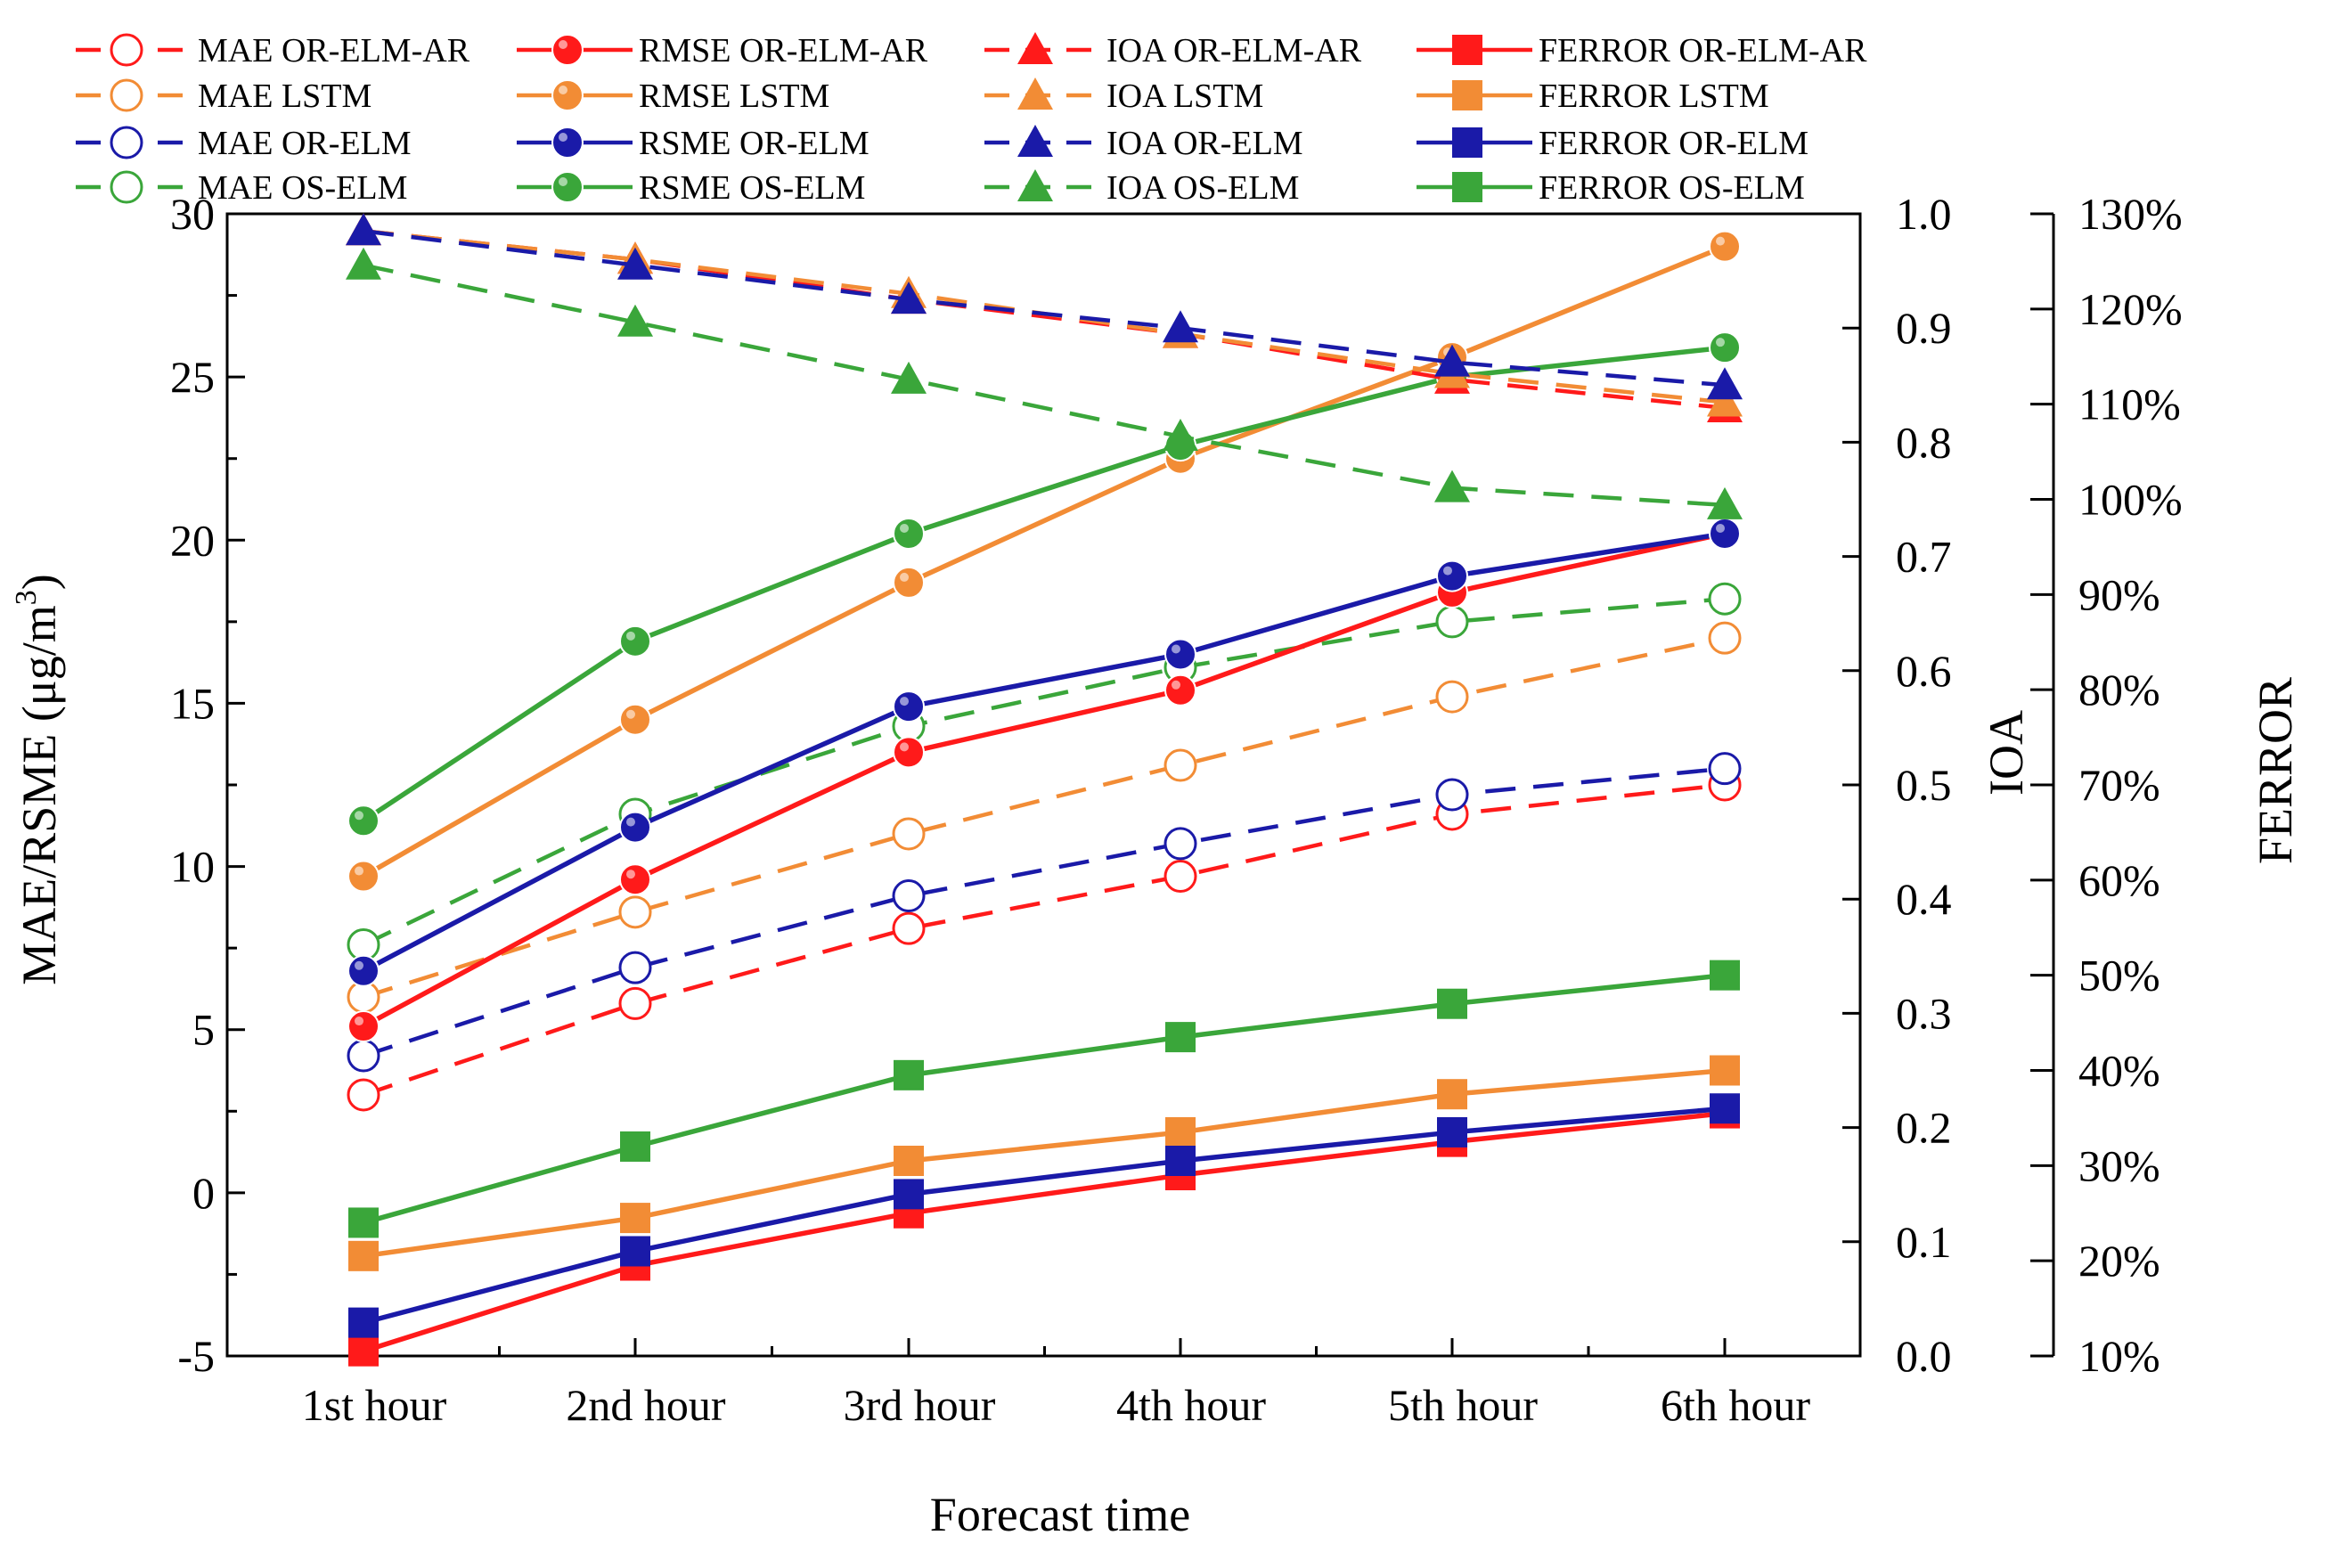 Image resolution: width=2327 pixels, height=1568 pixels. What do you see at coordinates (2119, 880) in the screenshot?
I see `ferror-axis-tick-label: 60%` at bounding box center [2119, 880].